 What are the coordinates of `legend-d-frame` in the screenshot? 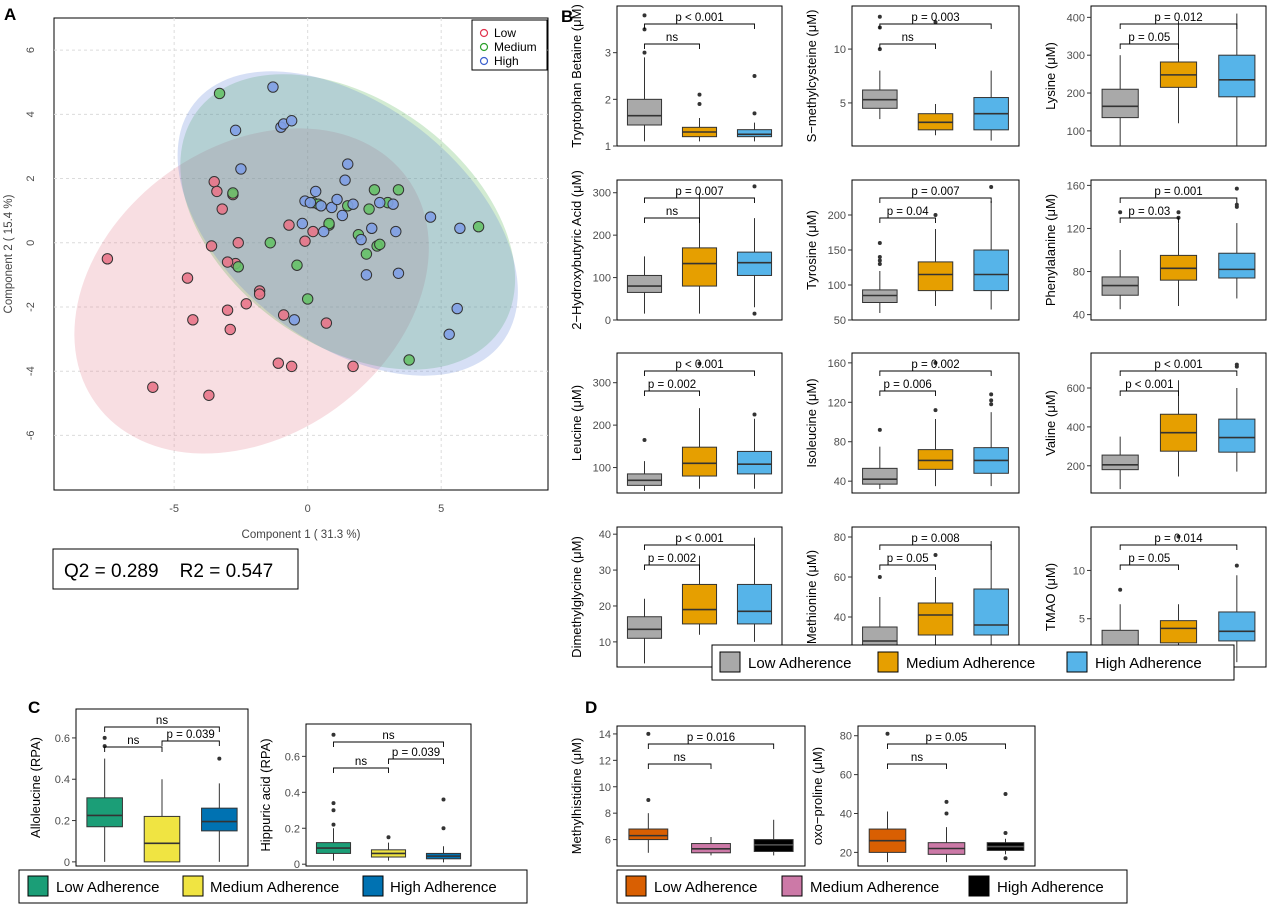 It's located at (872, 886).